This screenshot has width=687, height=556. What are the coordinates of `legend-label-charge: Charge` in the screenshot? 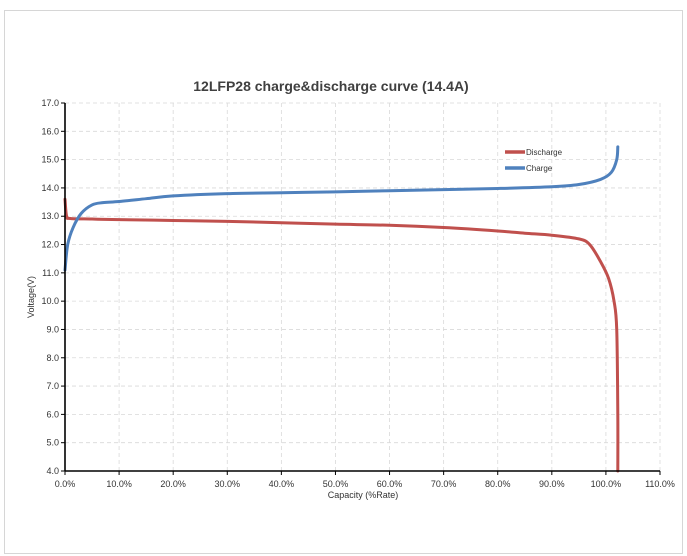 It's located at (539, 168).